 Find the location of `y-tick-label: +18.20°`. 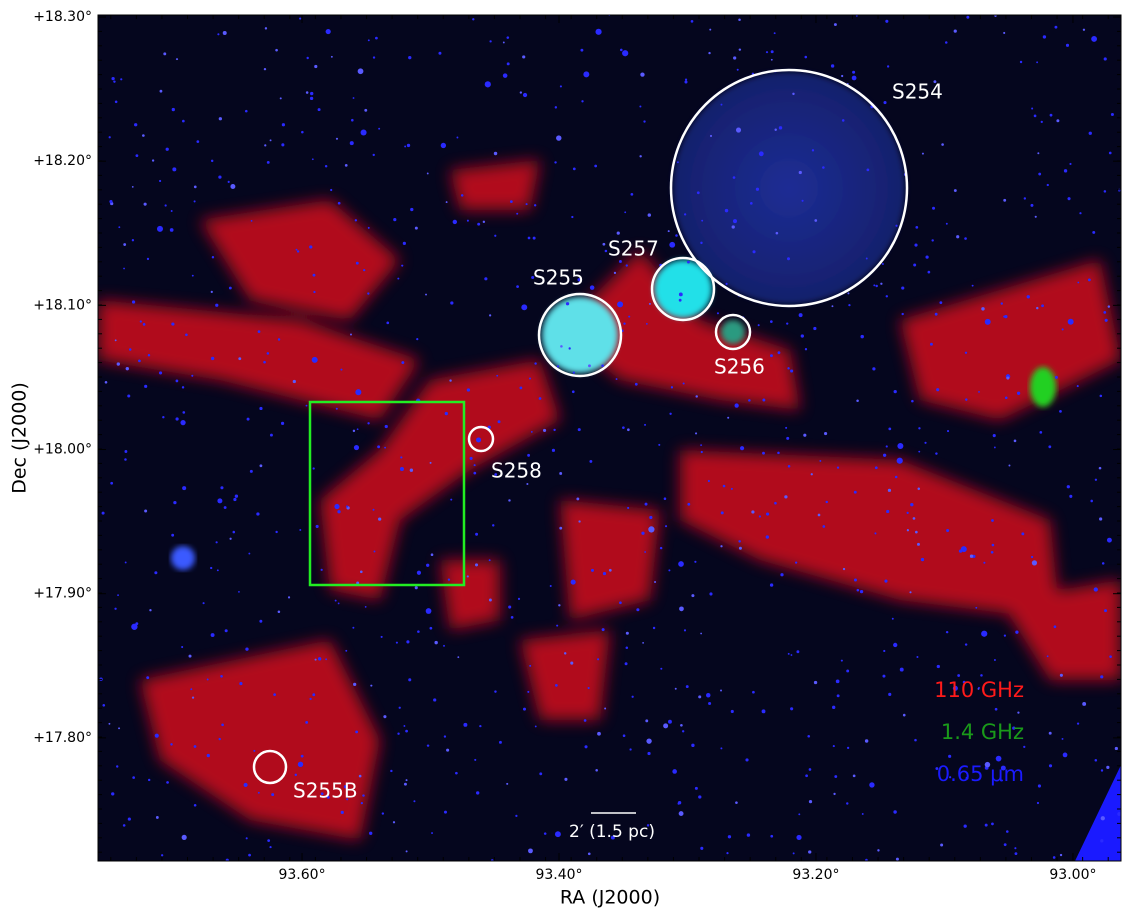

y-tick-label: +18.20° is located at coordinates (62, 161).